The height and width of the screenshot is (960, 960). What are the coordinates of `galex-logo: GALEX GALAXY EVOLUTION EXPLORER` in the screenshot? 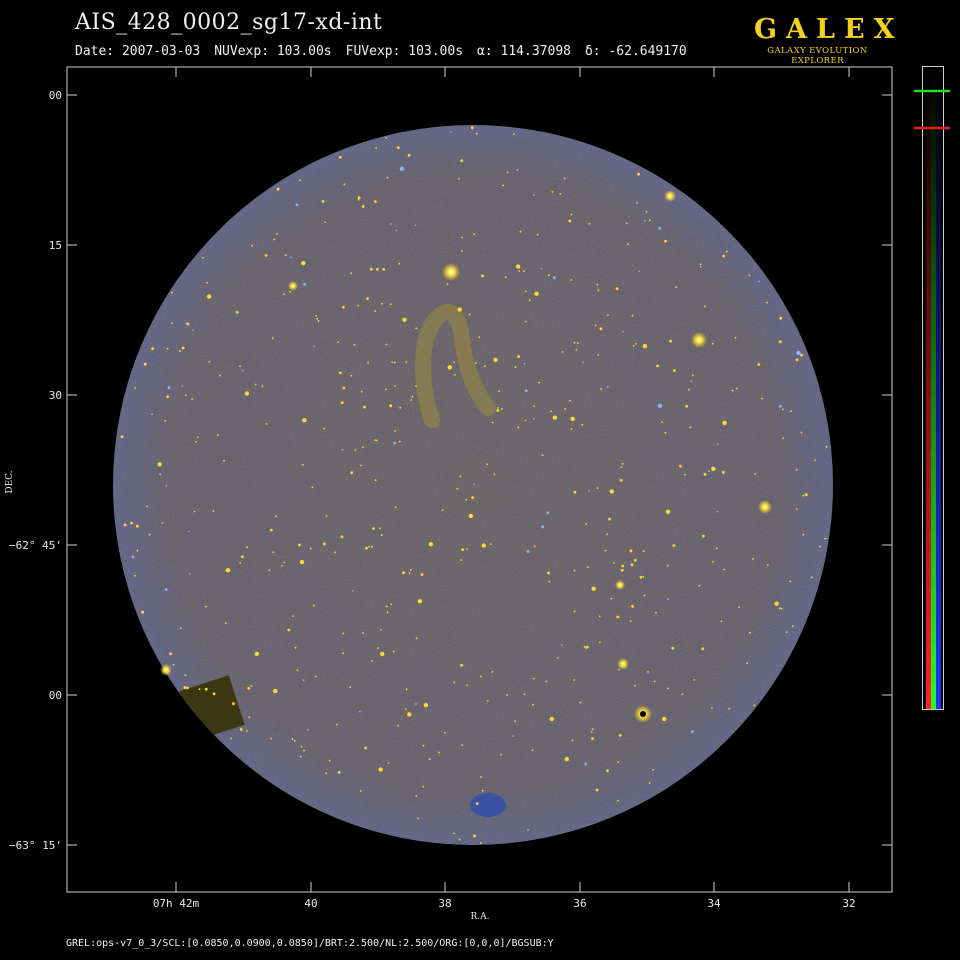 It's located at (820, 40).